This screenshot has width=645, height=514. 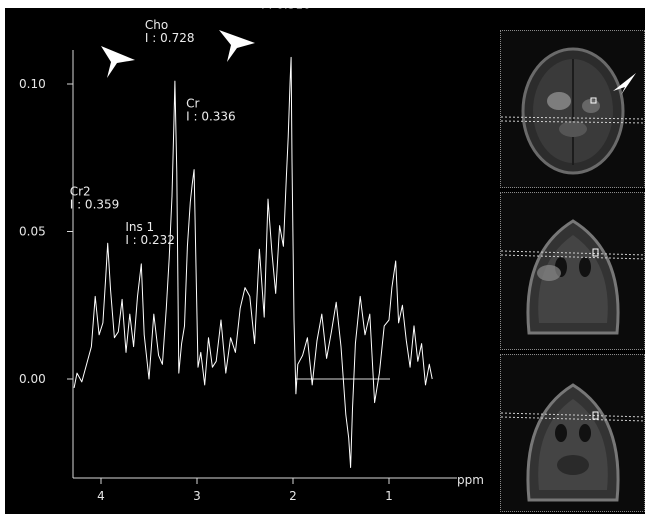 What do you see at coordinates (572, 109) in the screenshot?
I see `mri-axial-panel` at bounding box center [572, 109].